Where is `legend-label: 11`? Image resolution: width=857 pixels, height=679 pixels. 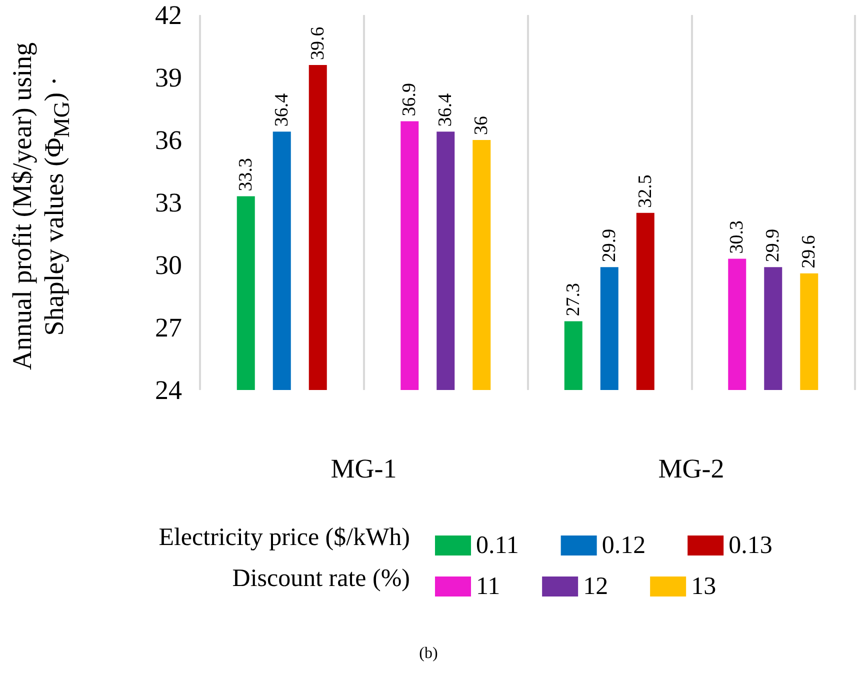 legend-label: 11 is located at coordinates (488, 586).